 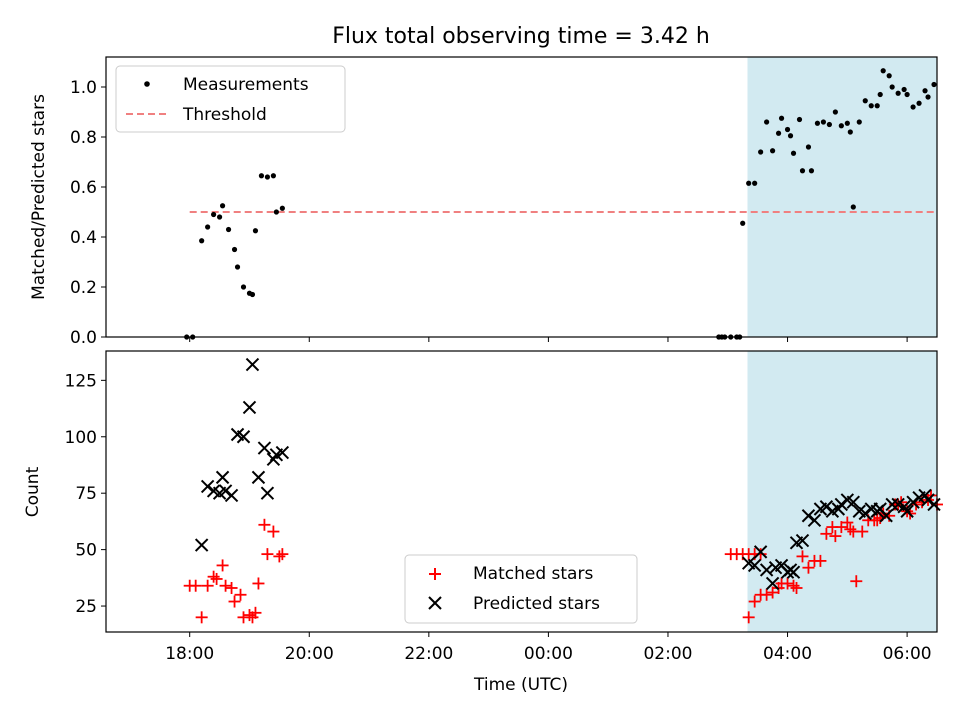 I want to click on x-tick-label: 22:00, so click(x=428, y=654).